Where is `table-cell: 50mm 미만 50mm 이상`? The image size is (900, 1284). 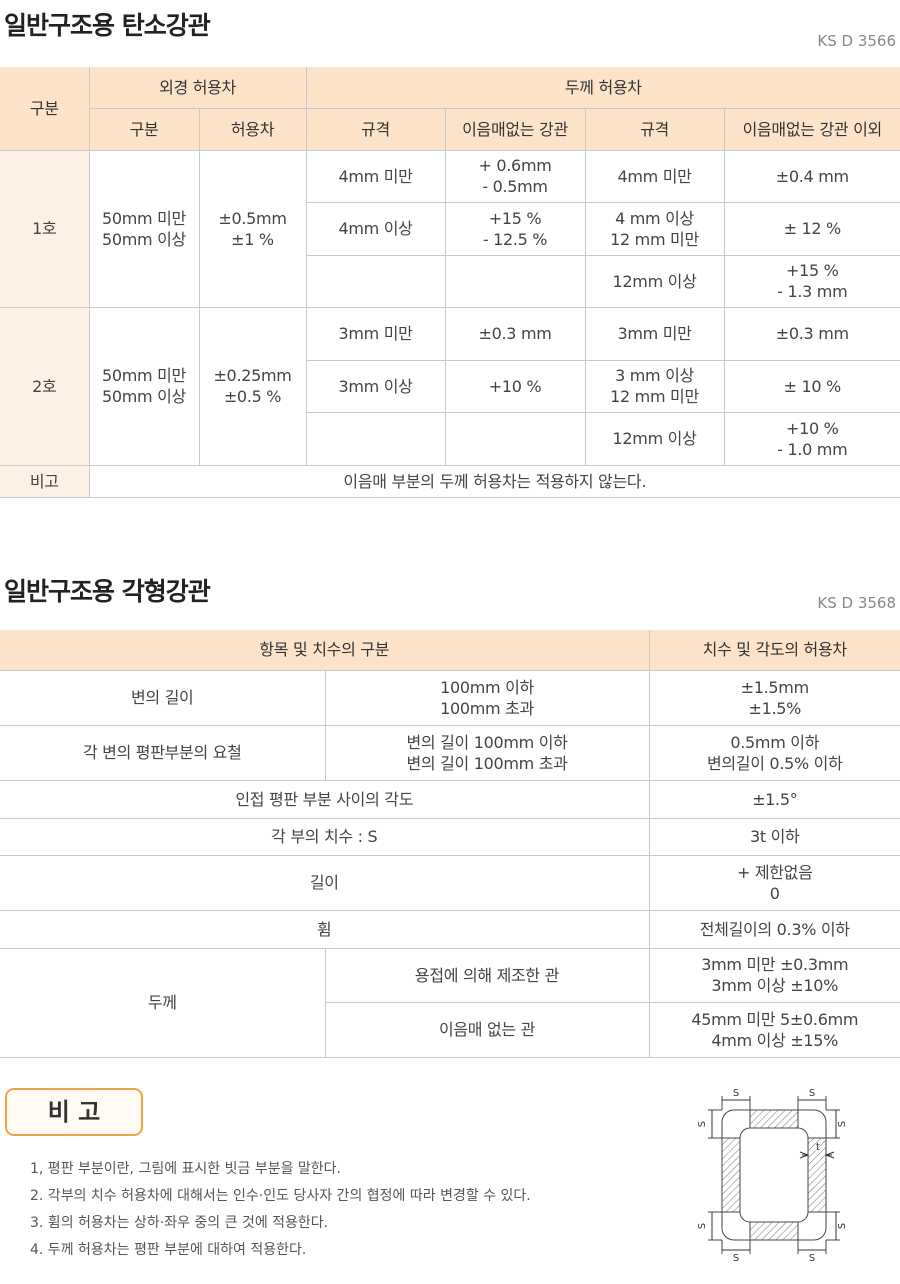 table-cell: 50mm 미만 50mm 이상 is located at coordinates (144, 228).